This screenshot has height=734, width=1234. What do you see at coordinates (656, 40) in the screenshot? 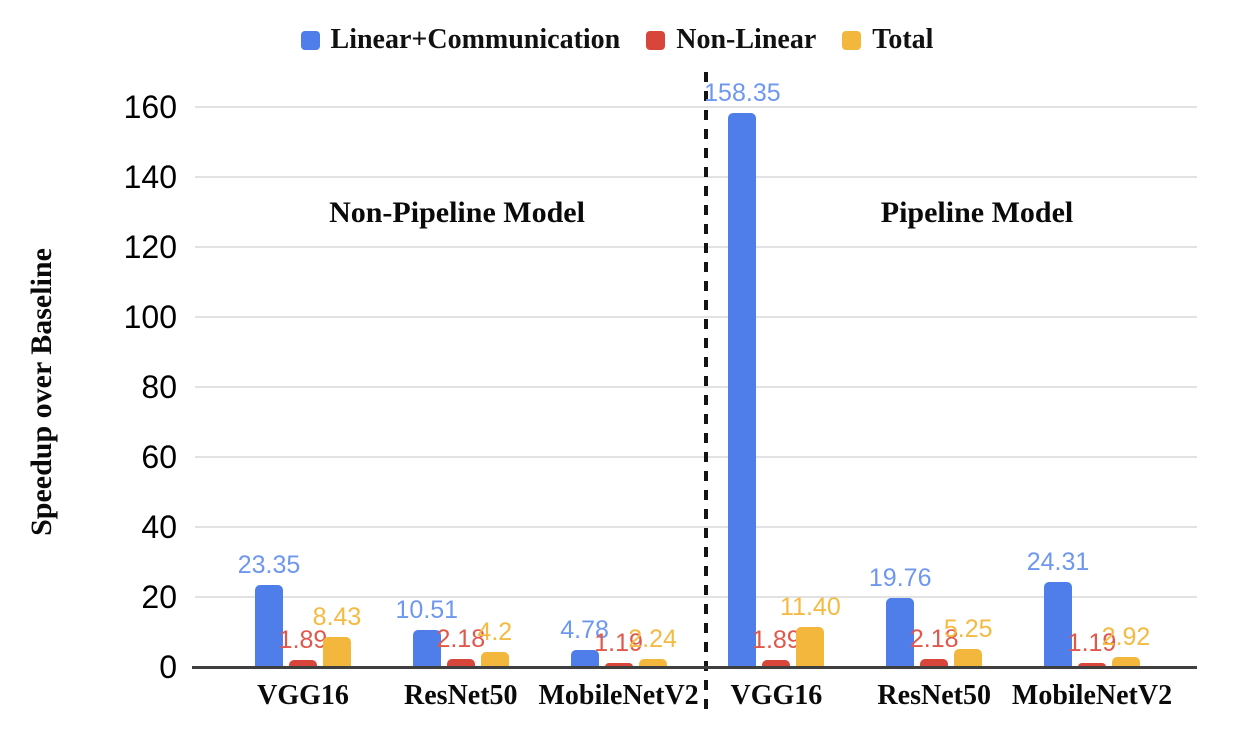
I see `legend-color-swatch-red` at bounding box center [656, 40].